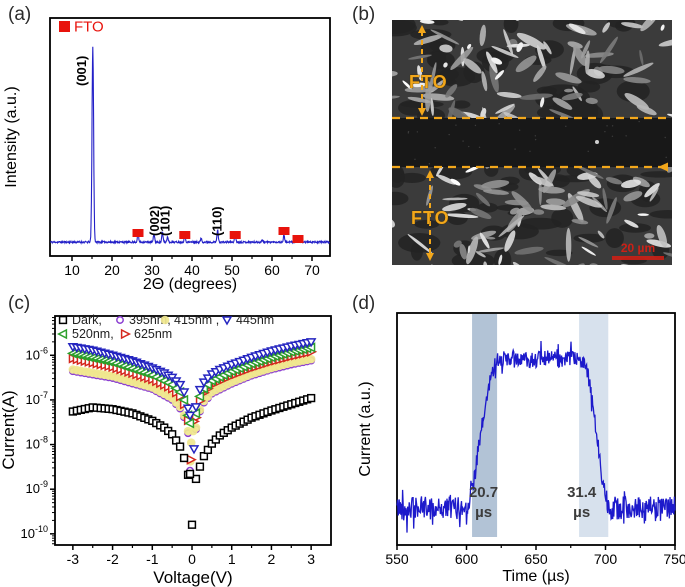 This screenshot has width=685, height=587. Describe the element at coordinates (112, 559) in the screenshot. I see `c-x-tick-label: -2` at that location.